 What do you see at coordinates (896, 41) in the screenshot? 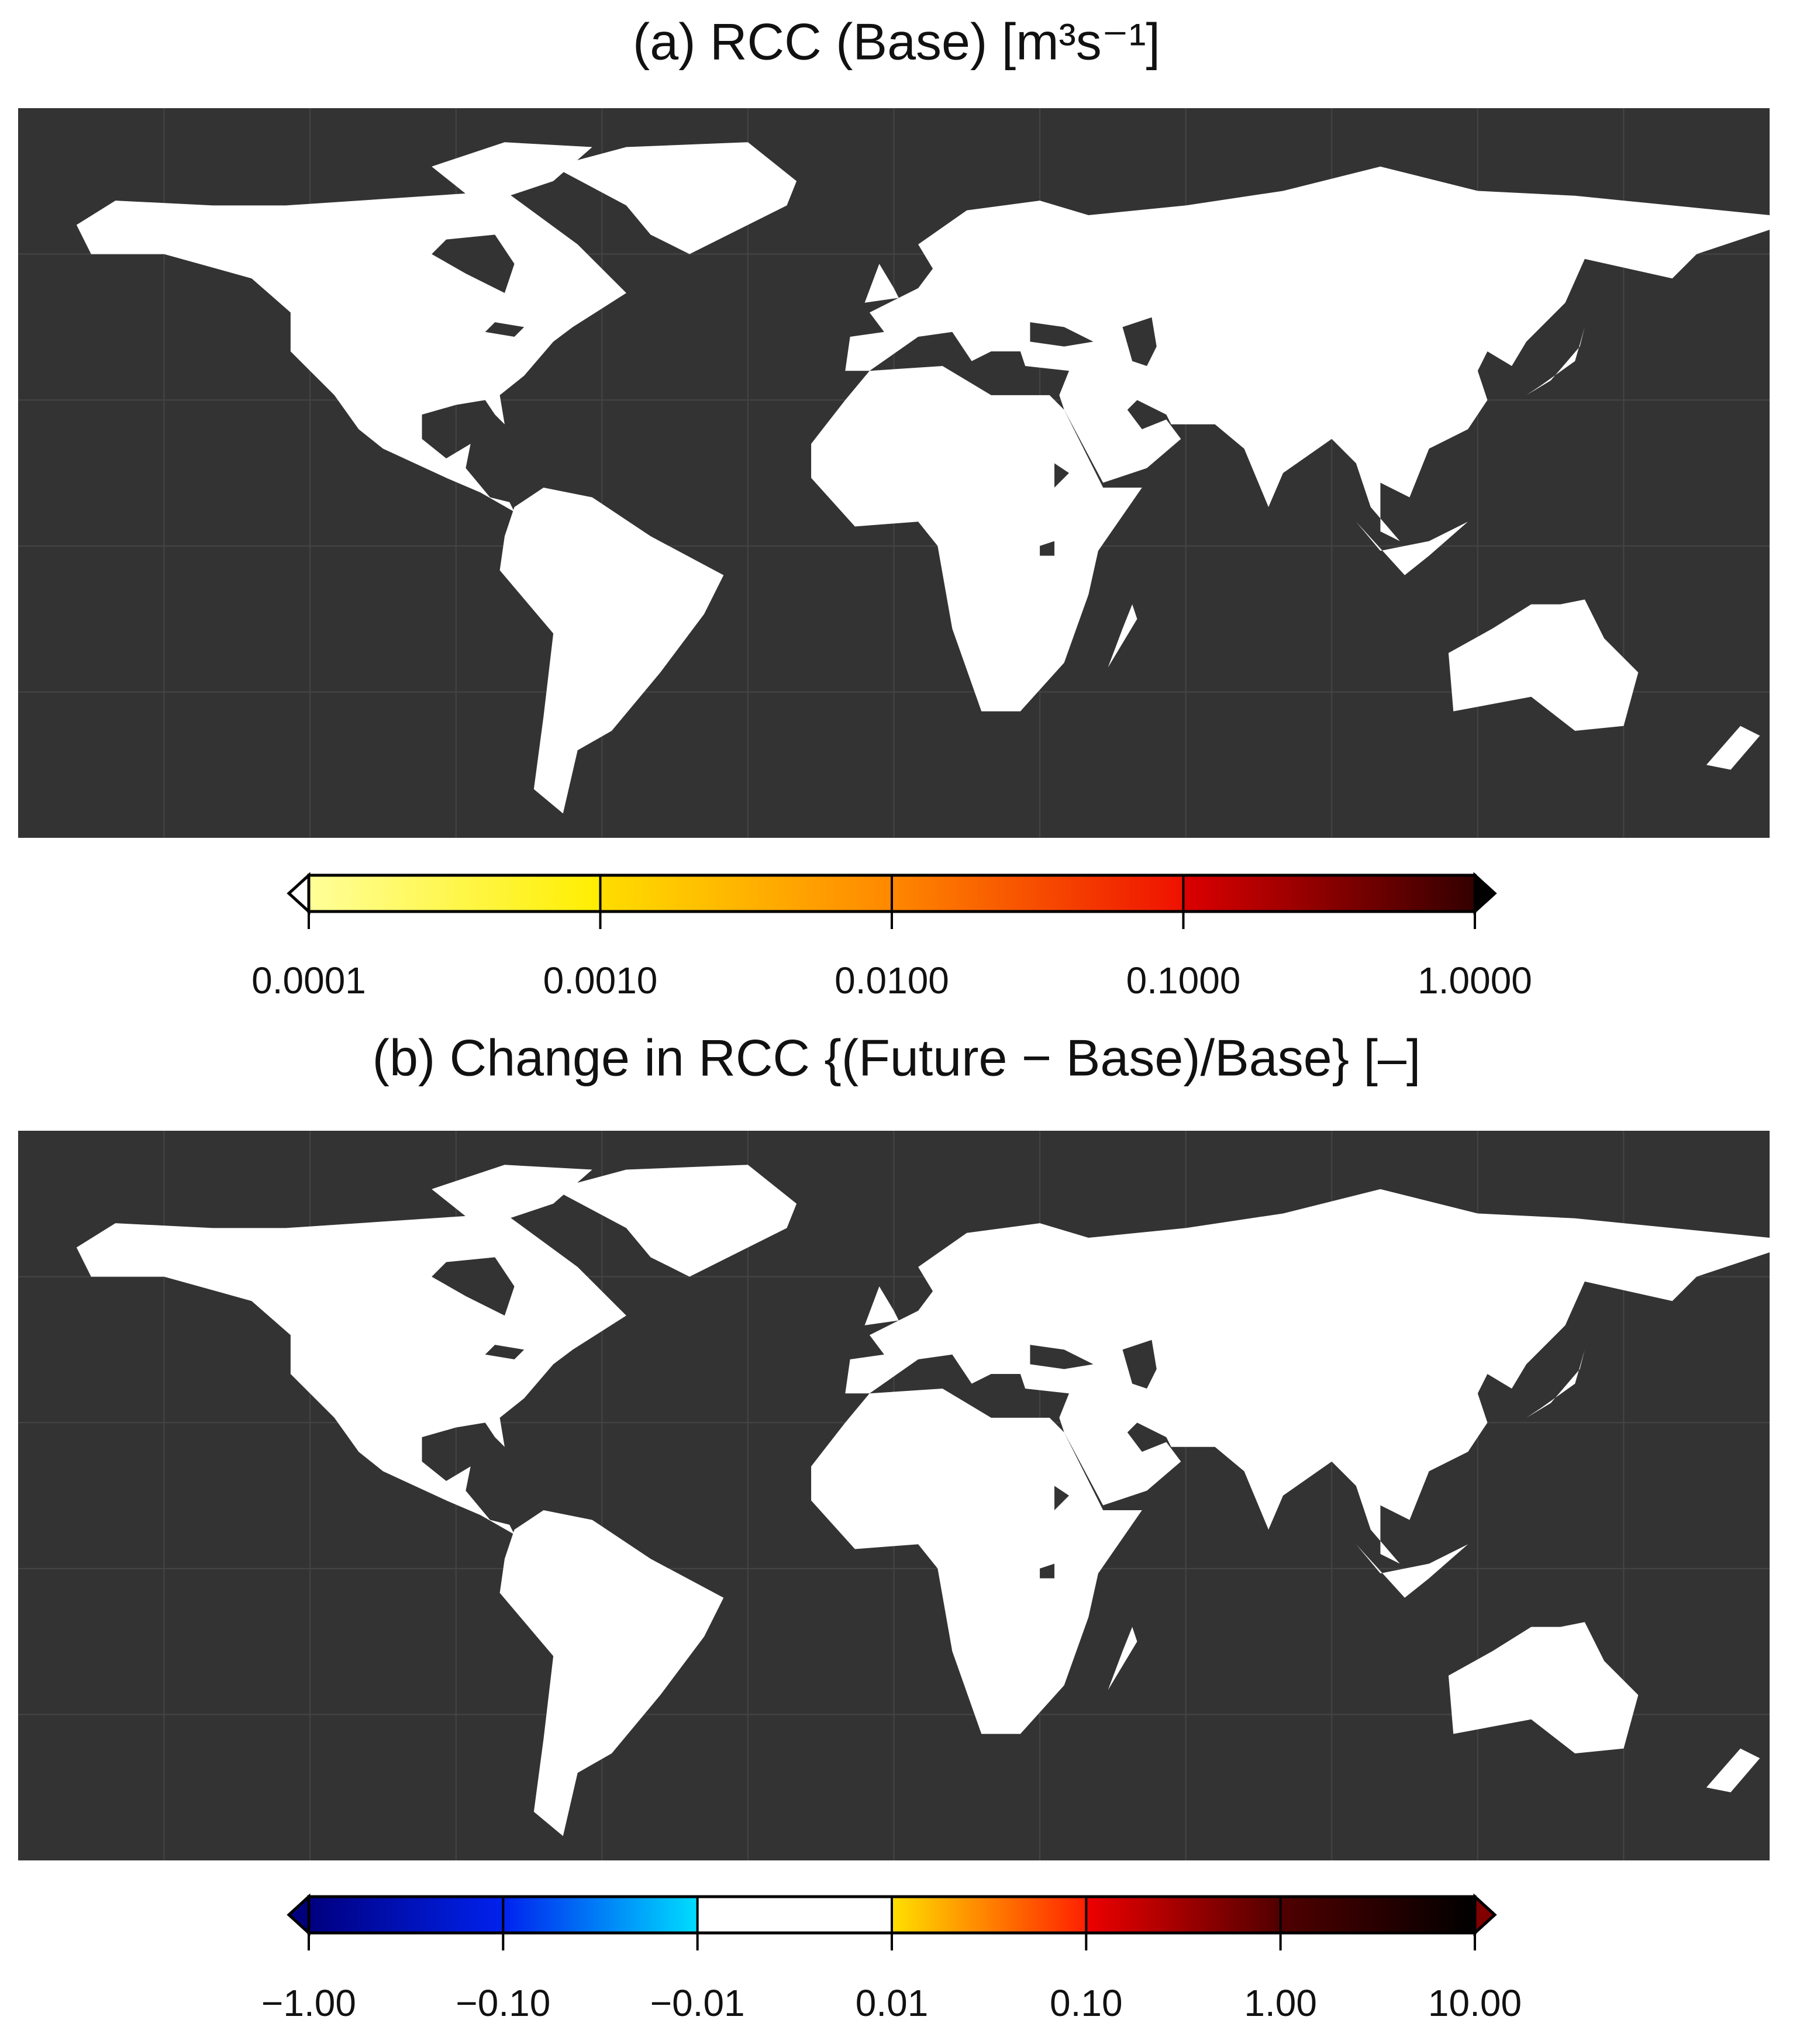
I see `panel-title: (a) RCC (Base) [m³s⁻¹]` at bounding box center [896, 41].